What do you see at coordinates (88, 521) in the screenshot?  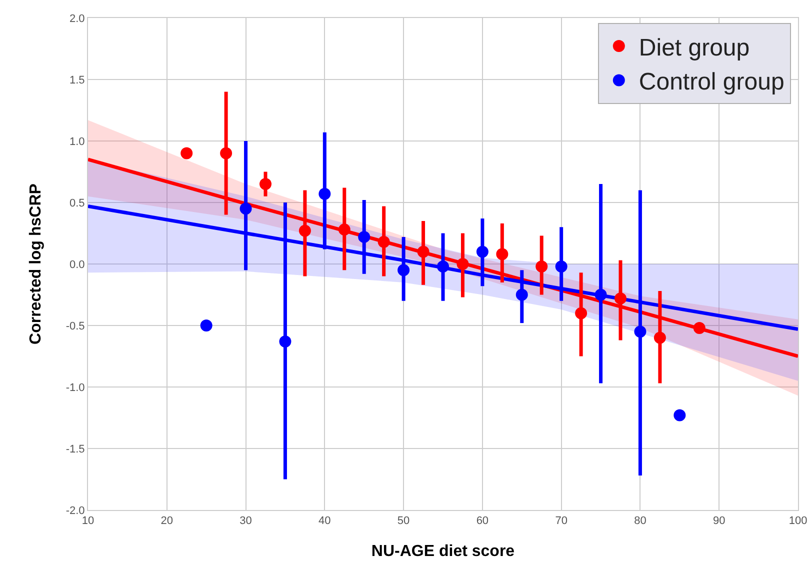 I see `x-tick-label: 10` at bounding box center [88, 521].